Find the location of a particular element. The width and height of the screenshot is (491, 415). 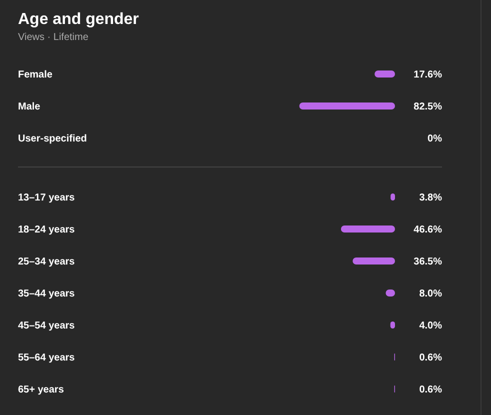

data-label: 8.0% is located at coordinates (430, 294).